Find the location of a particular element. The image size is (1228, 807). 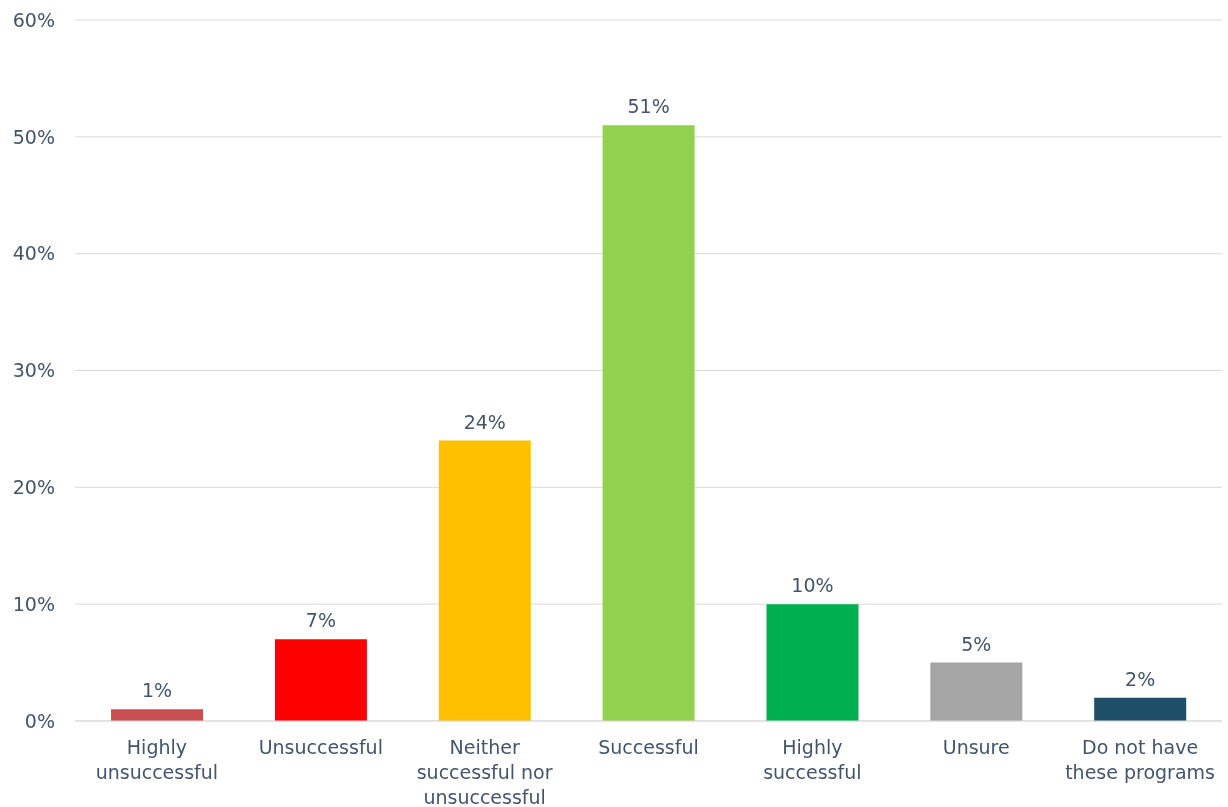

y-tick-label: 0% is located at coordinates (39, 720).